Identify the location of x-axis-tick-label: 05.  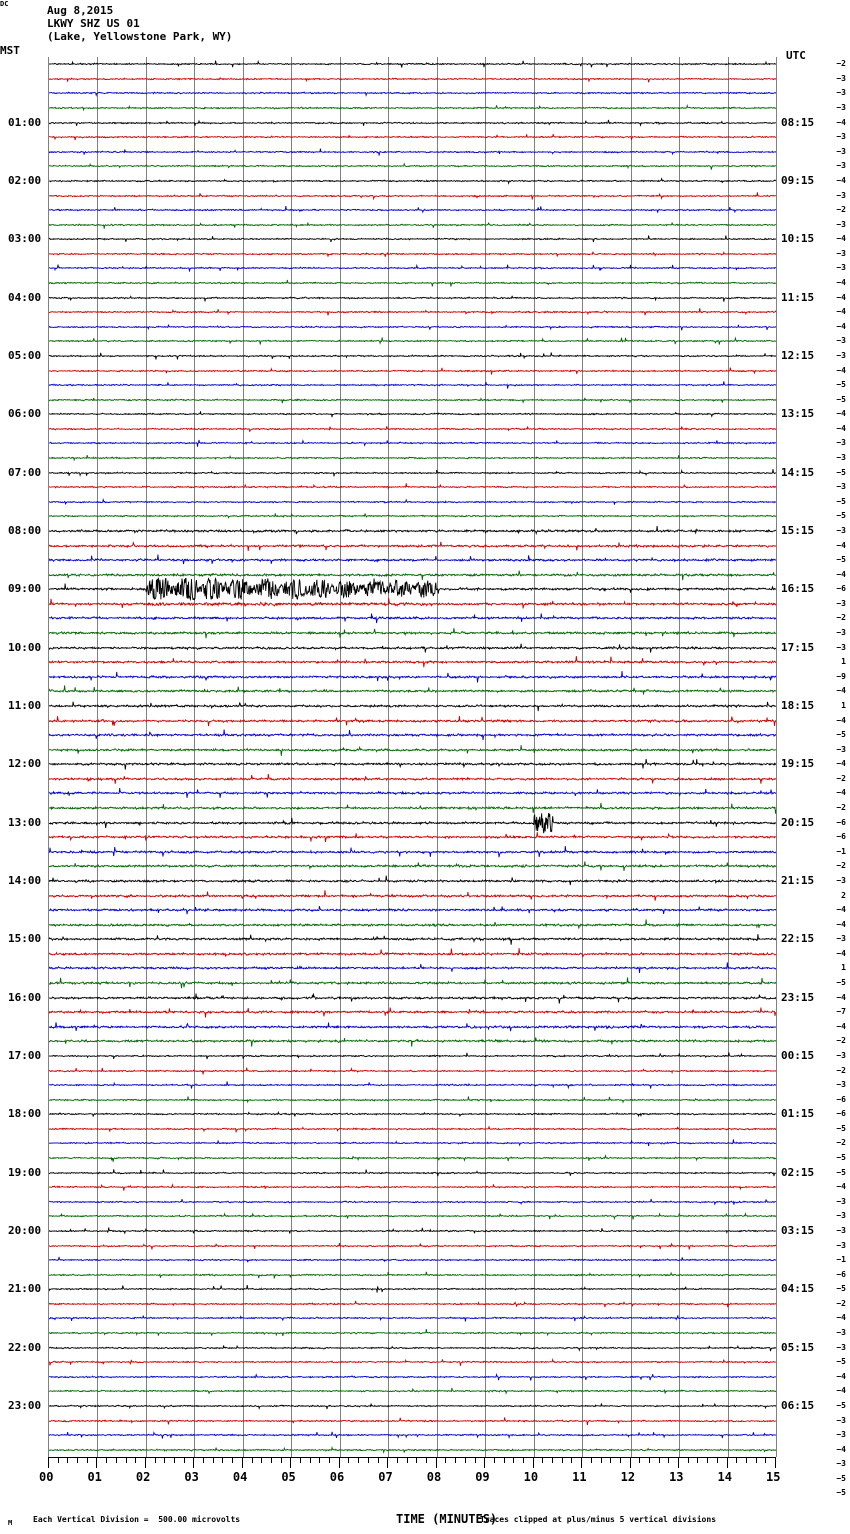
(288, 1477).